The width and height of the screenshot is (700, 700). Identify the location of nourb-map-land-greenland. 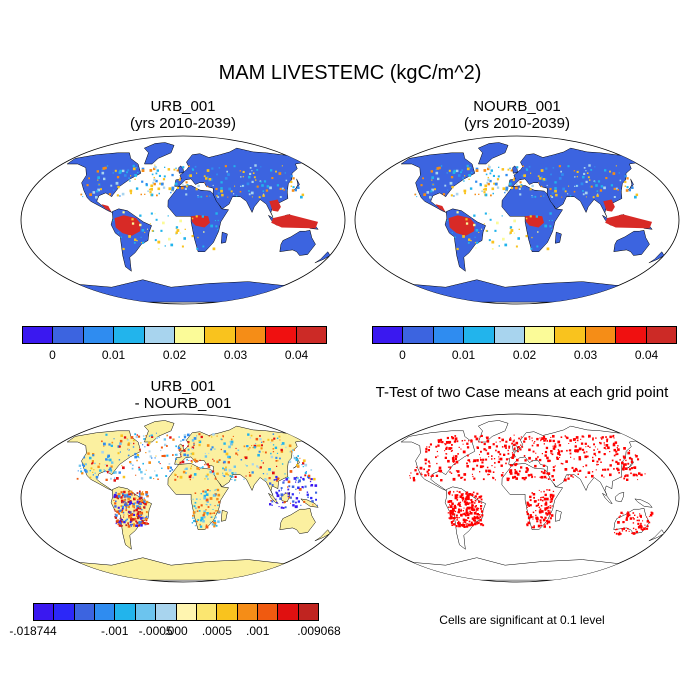
(493, 153).